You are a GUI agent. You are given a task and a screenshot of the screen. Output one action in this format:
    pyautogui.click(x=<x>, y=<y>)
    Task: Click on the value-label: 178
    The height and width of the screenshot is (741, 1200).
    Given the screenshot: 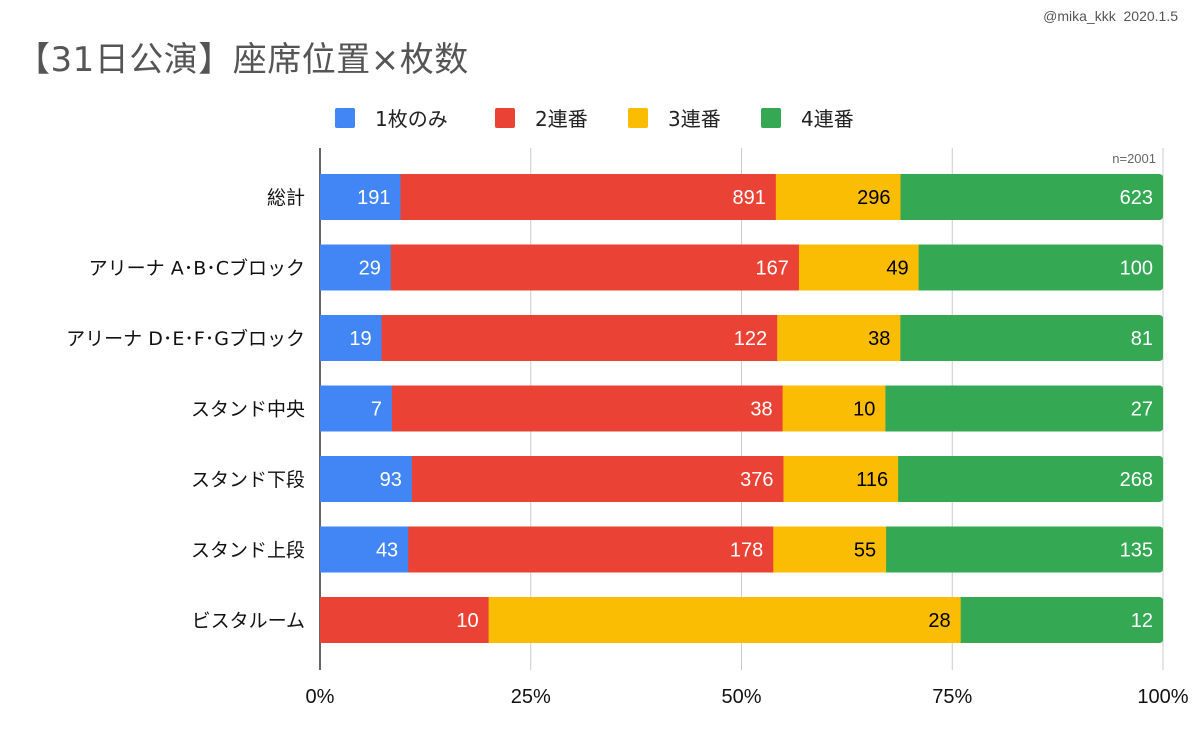 What is the action you would take?
    pyautogui.click(x=746, y=551)
    